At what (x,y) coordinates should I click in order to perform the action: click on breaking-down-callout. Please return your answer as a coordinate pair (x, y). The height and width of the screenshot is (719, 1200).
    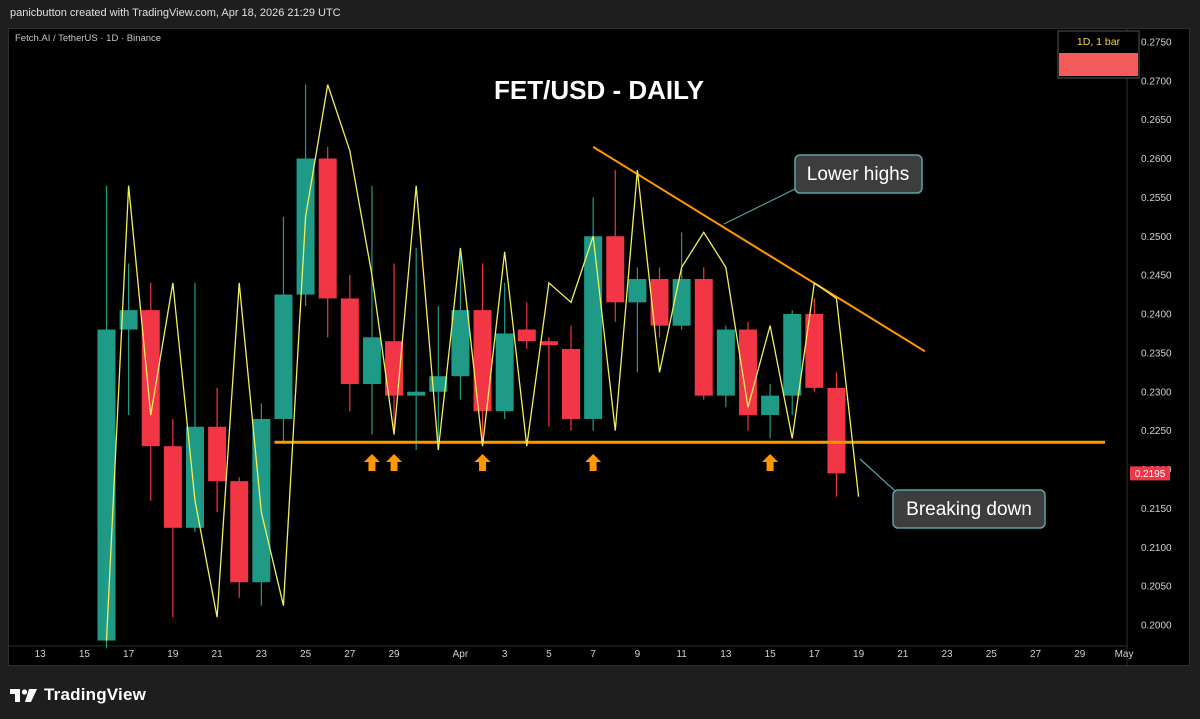
    Looking at the image, I should click on (969, 509).